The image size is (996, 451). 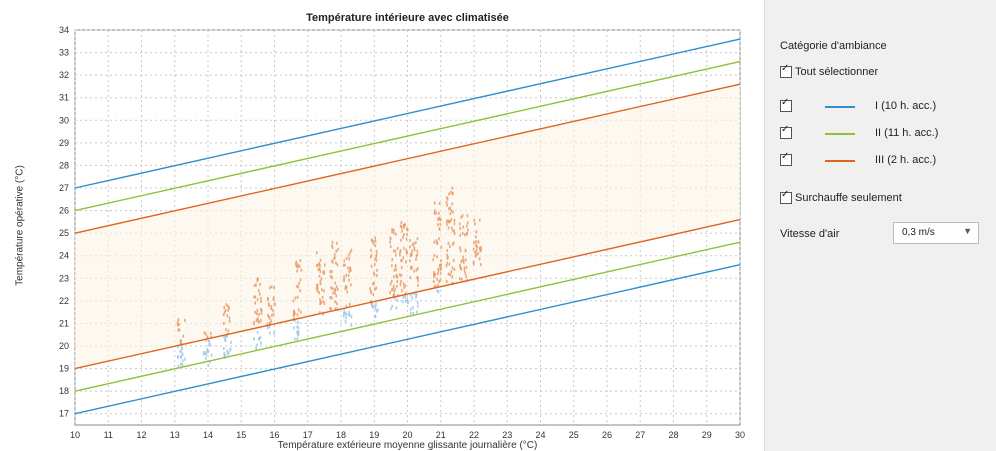 What do you see at coordinates (374, 435) in the screenshot?
I see `x-tick-label: 19` at bounding box center [374, 435].